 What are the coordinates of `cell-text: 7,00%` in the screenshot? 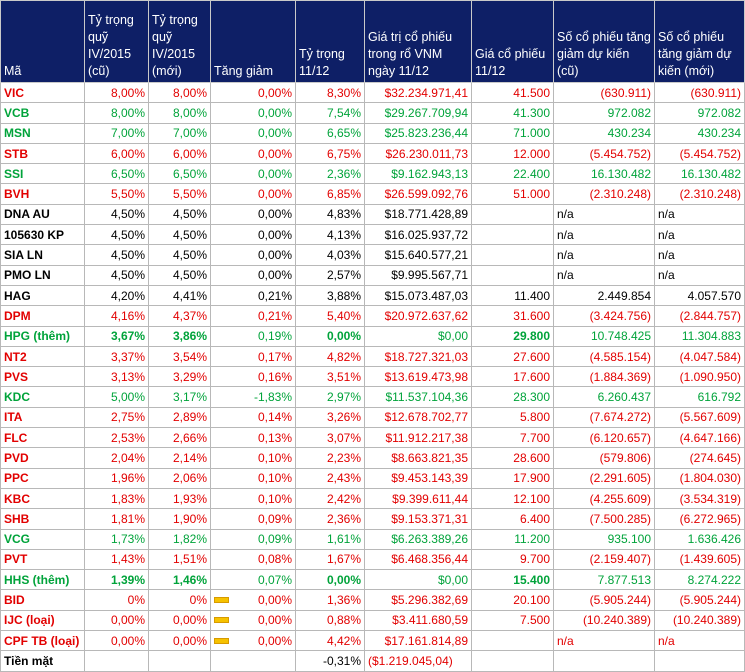 It's located at (127, 133).